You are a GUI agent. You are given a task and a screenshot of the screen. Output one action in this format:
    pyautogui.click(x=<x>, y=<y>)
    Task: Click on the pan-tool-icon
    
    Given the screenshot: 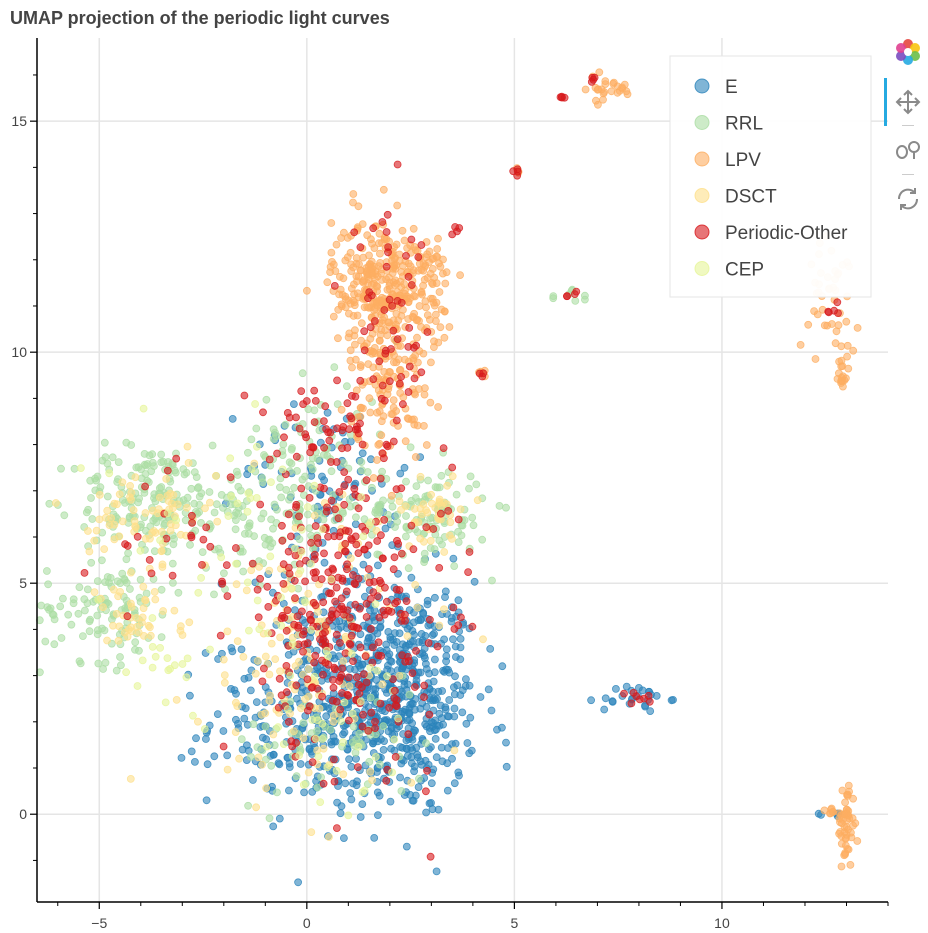 What is the action you would take?
    pyautogui.click(x=908, y=102)
    